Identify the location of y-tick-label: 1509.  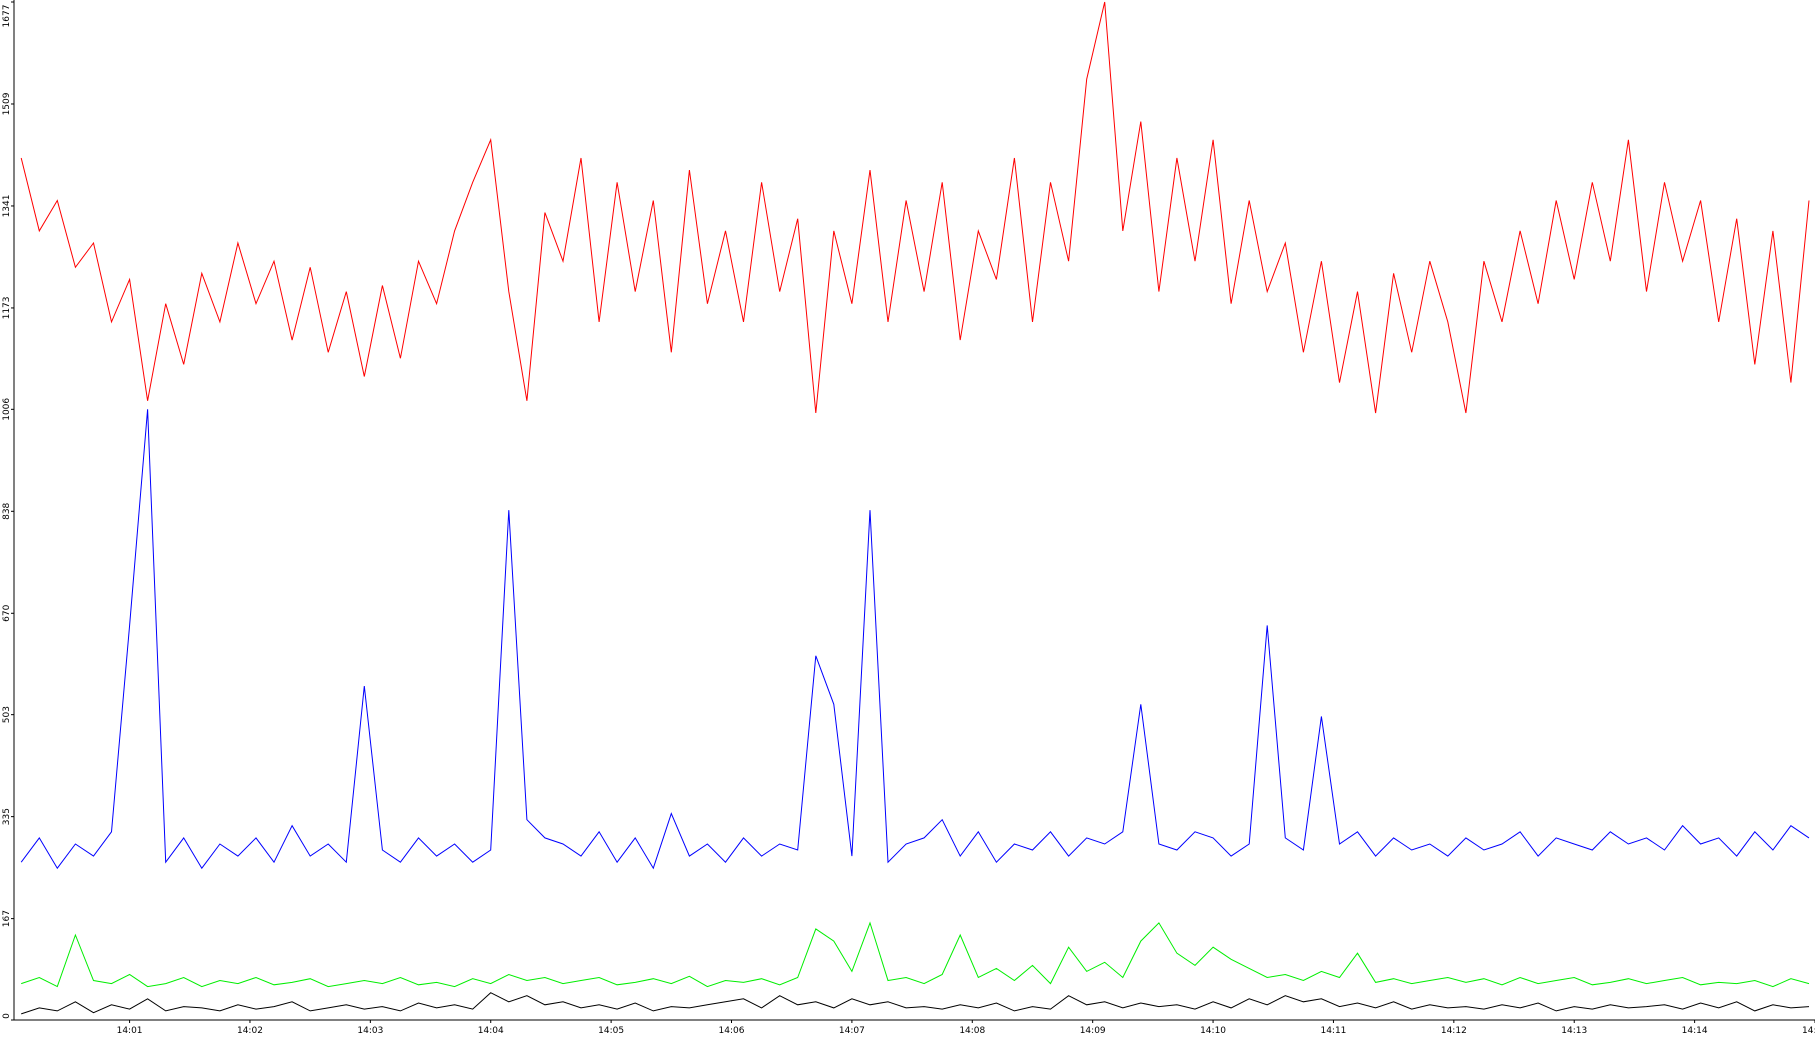
(7, 103).